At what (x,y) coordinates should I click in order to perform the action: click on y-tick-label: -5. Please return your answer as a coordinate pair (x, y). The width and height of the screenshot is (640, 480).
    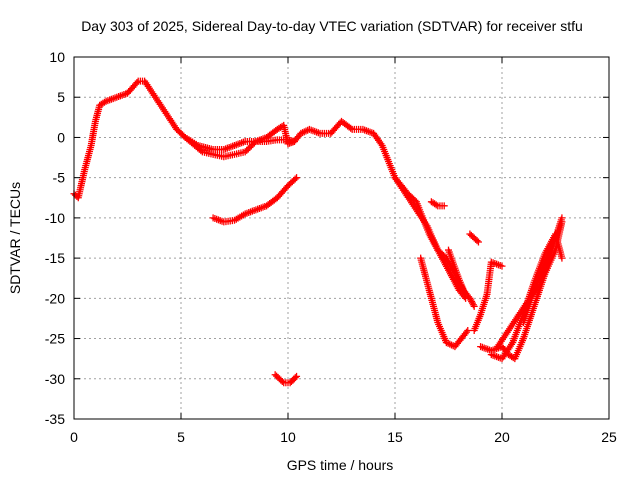
    Looking at the image, I should click on (59, 178).